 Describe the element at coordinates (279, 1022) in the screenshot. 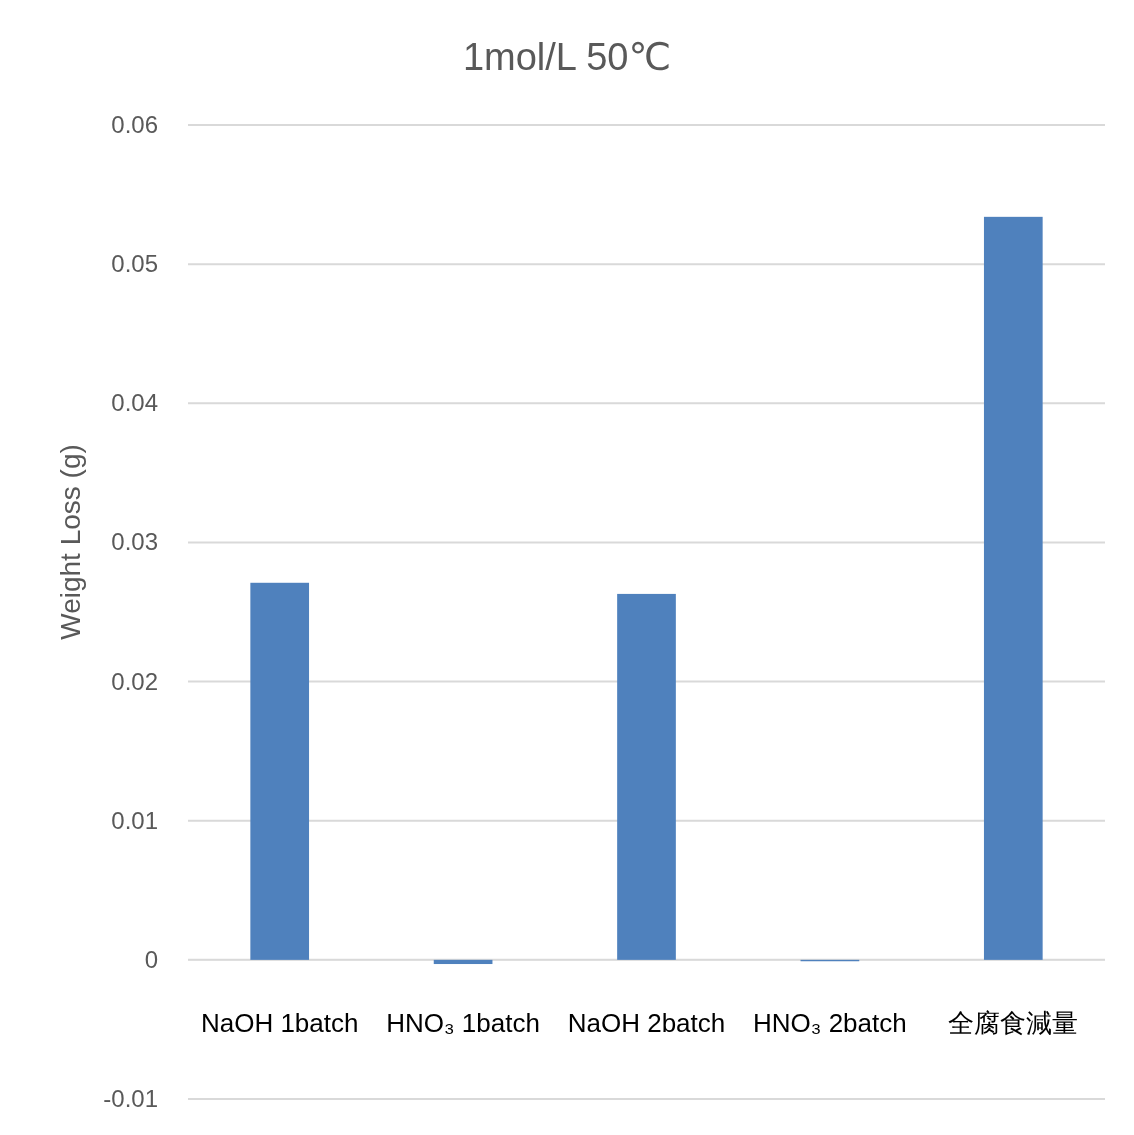

I see `x-tick-label: NaOH 1batch` at that location.